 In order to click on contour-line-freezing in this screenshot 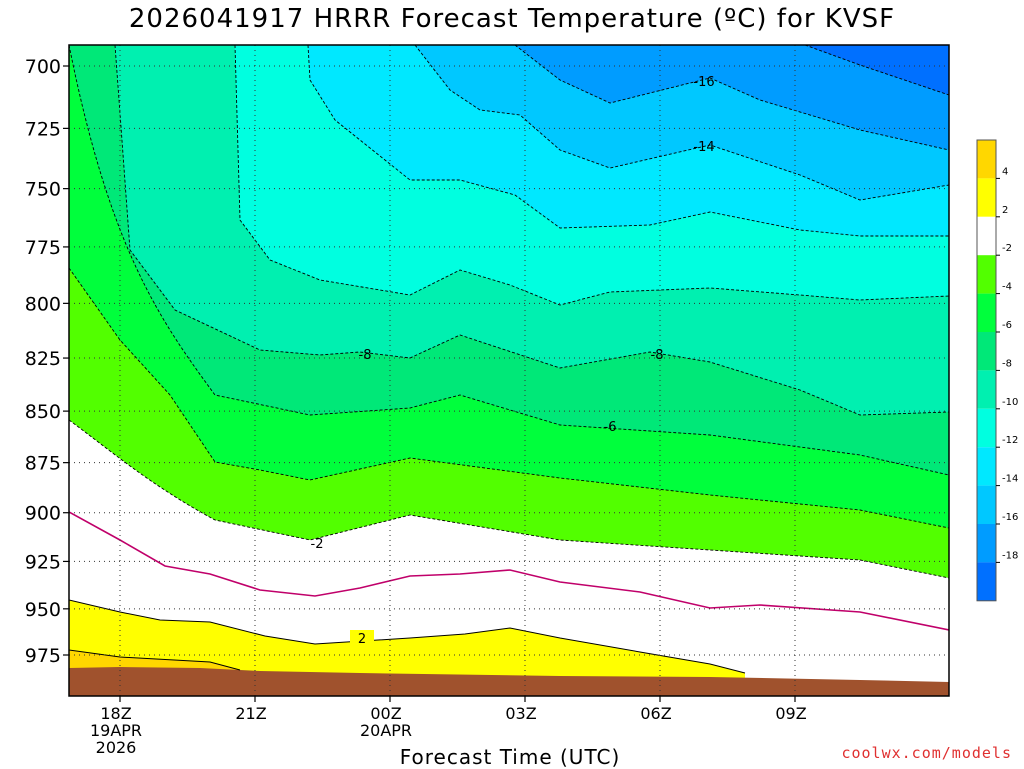, I will do `click(509, 571)`.